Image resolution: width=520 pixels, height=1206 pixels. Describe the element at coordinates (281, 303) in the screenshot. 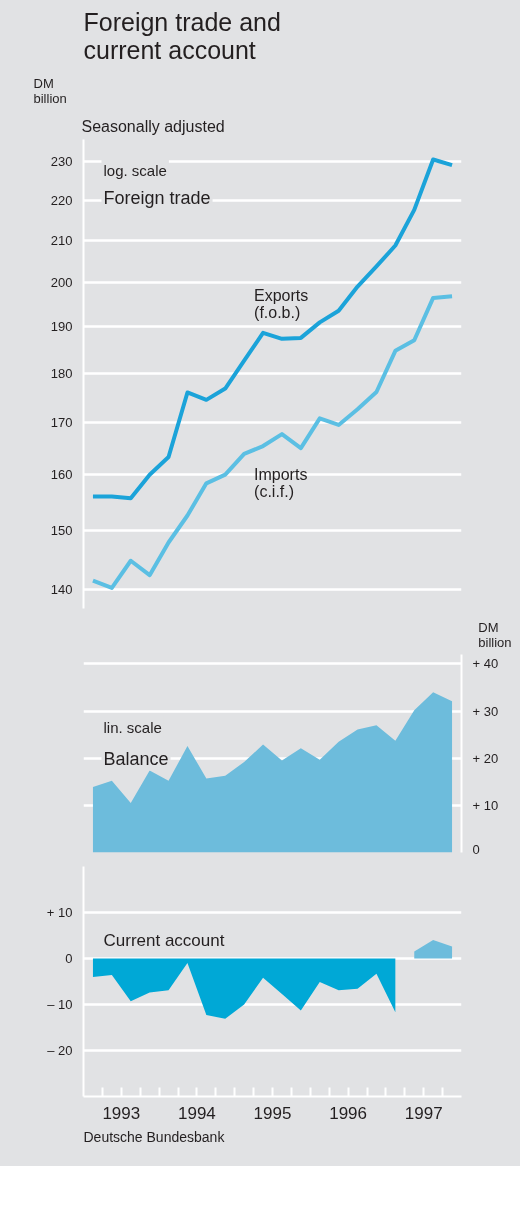

I see `series-label: Exports (f.o.b.)` at that location.